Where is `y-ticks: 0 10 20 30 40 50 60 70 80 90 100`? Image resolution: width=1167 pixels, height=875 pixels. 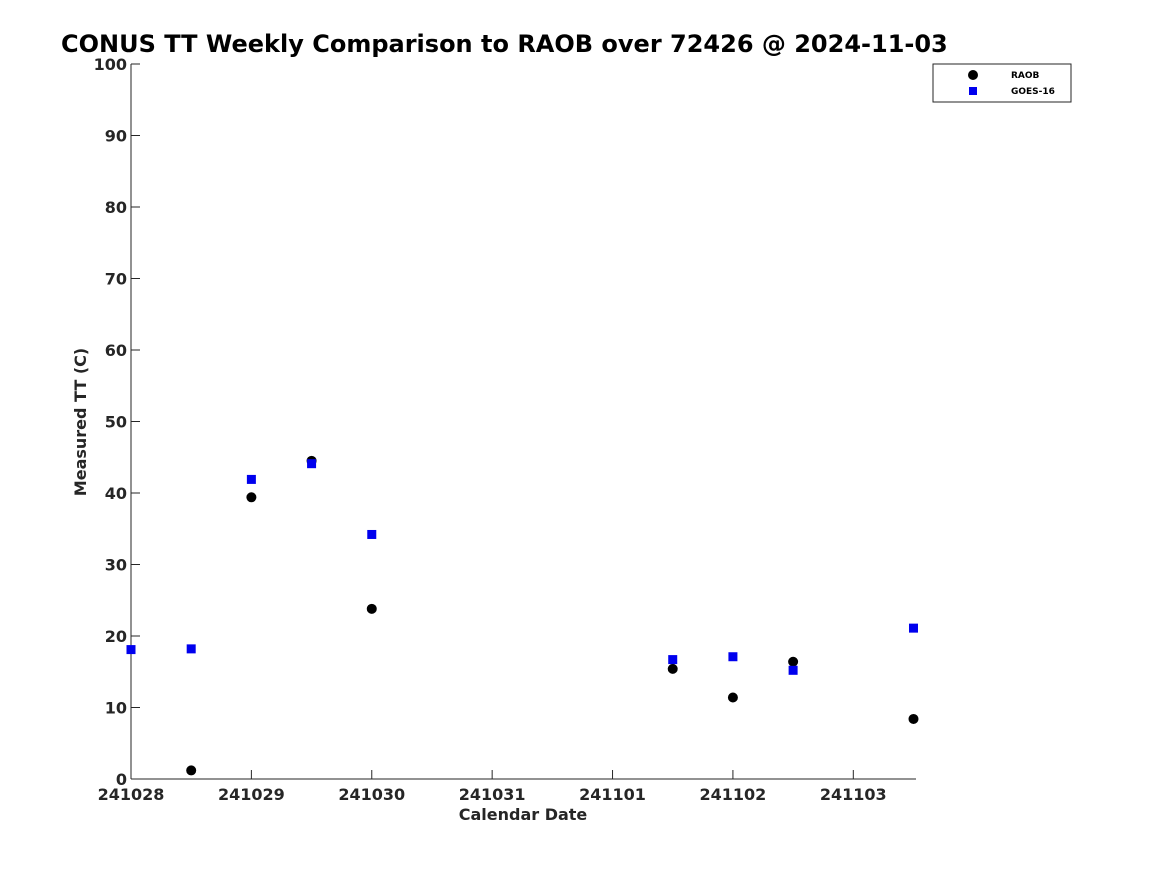 y-ticks: 0 10 20 30 40 50 60 70 80 90 100 is located at coordinates (117, 422).